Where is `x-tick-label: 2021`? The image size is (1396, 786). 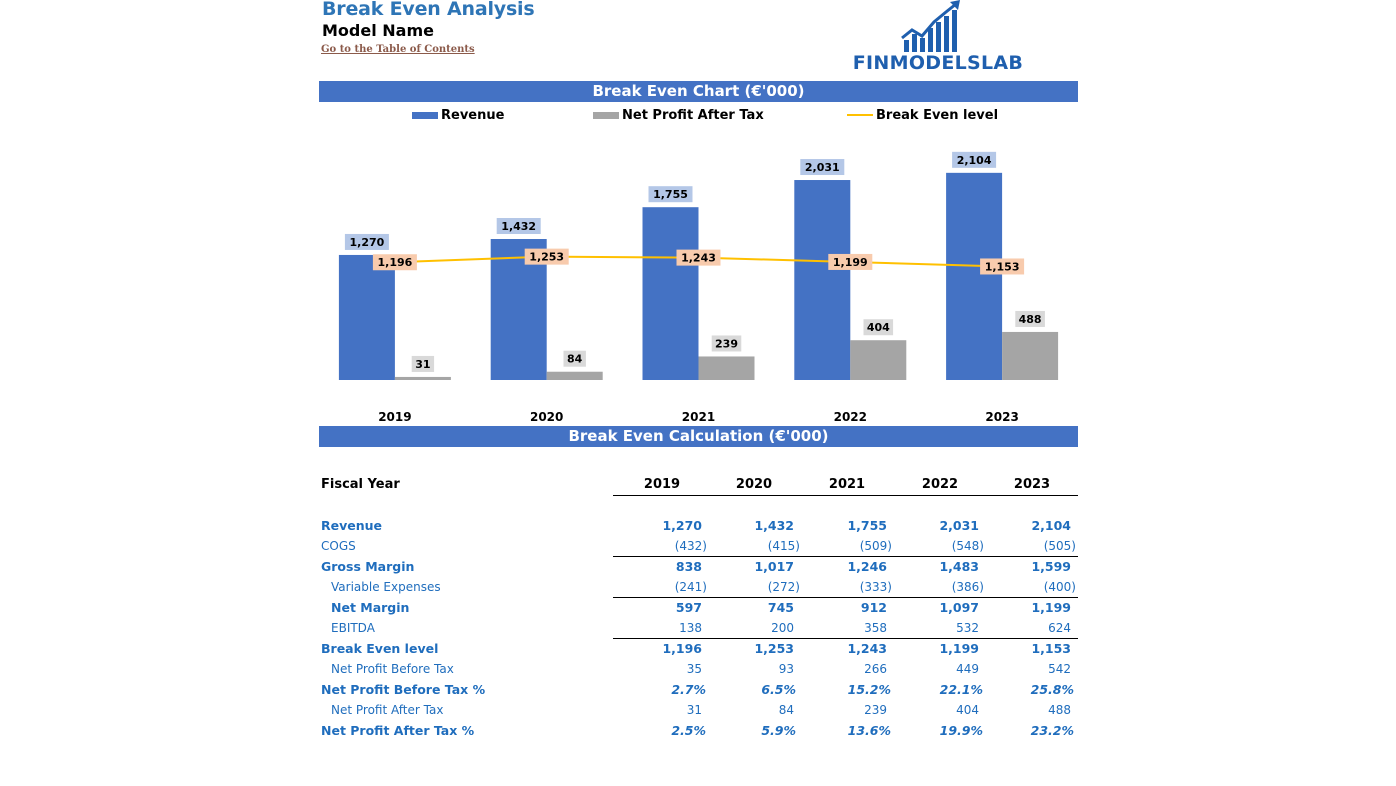
x-tick-label: 2021 is located at coordinates (698, 417).